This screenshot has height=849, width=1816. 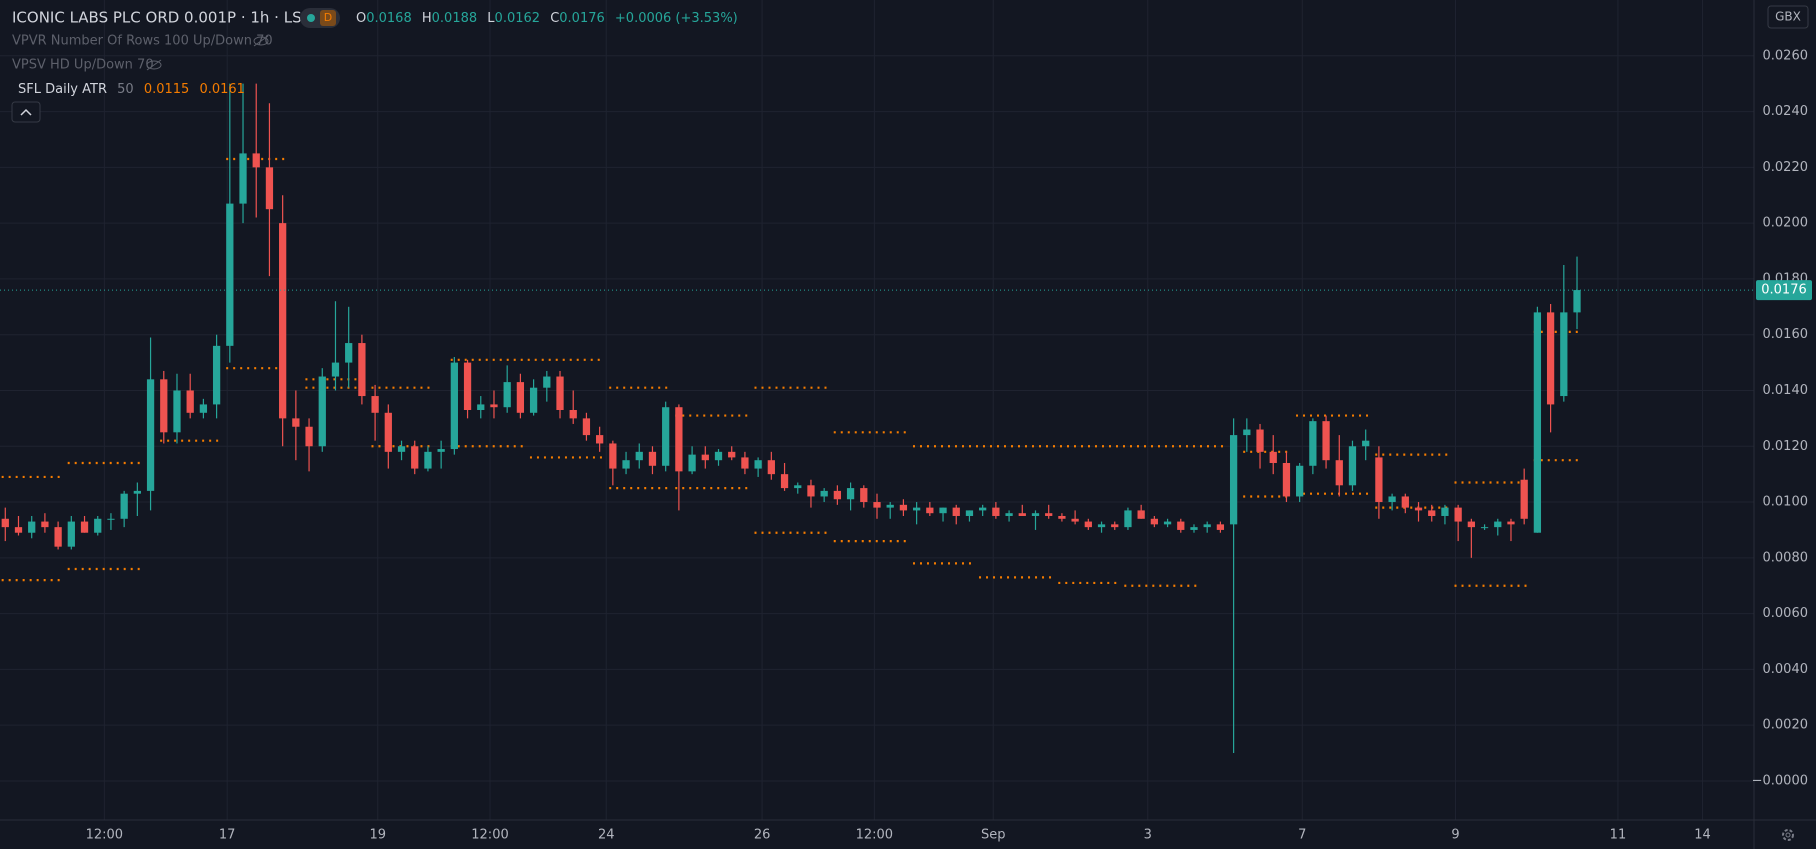 I want to click on y-tick-label: 0.0100, so click(x=1786, y=502).